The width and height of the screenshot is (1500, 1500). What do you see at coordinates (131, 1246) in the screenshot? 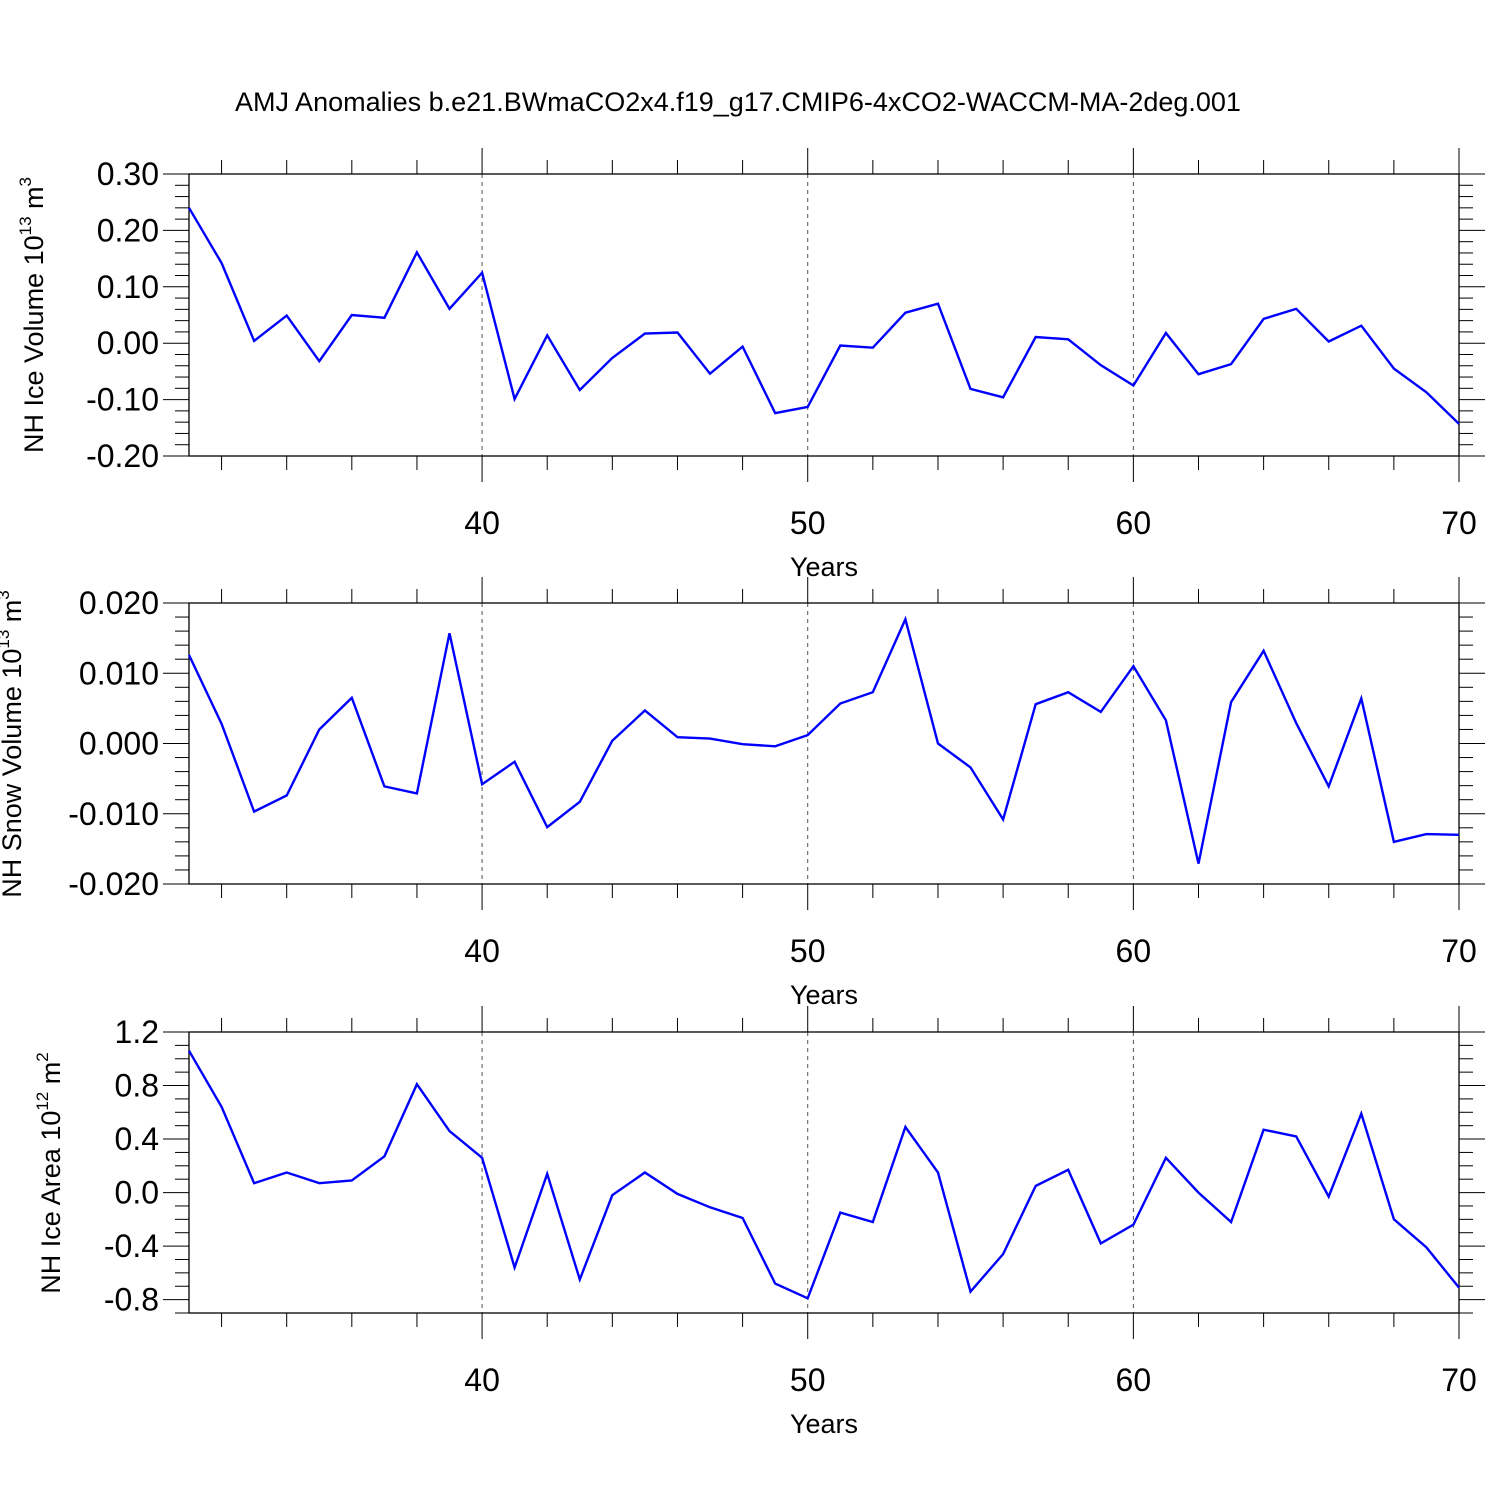
I see `y-tick-label: -0.4` at bounding box center [131, 1246].